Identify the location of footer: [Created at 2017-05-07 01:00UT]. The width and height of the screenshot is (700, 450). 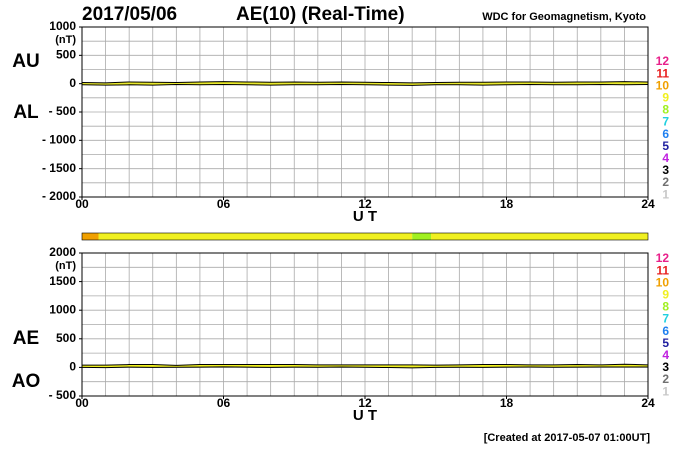
(567, 438).